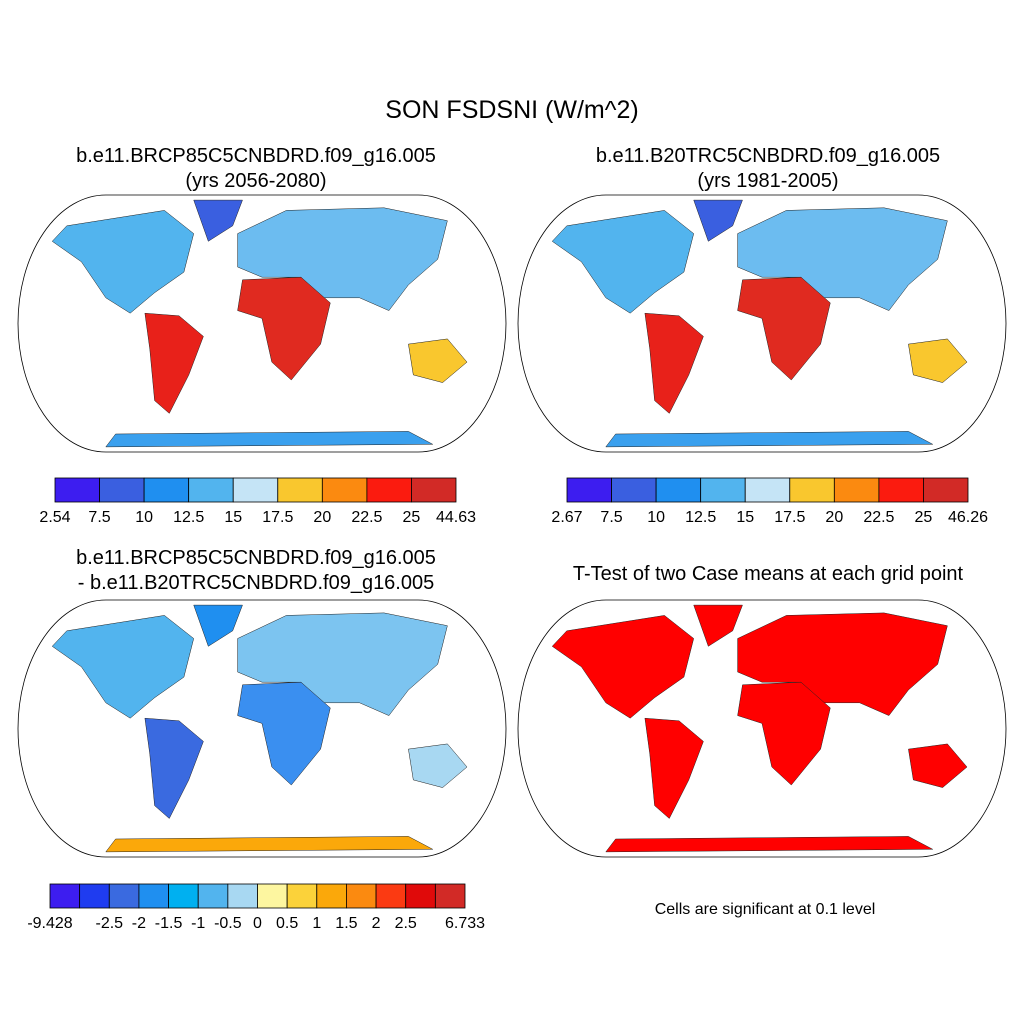  Describe the element at coordinates (346, 923) in the screenshot. I see `colorbar-label: 1.5` at that location.